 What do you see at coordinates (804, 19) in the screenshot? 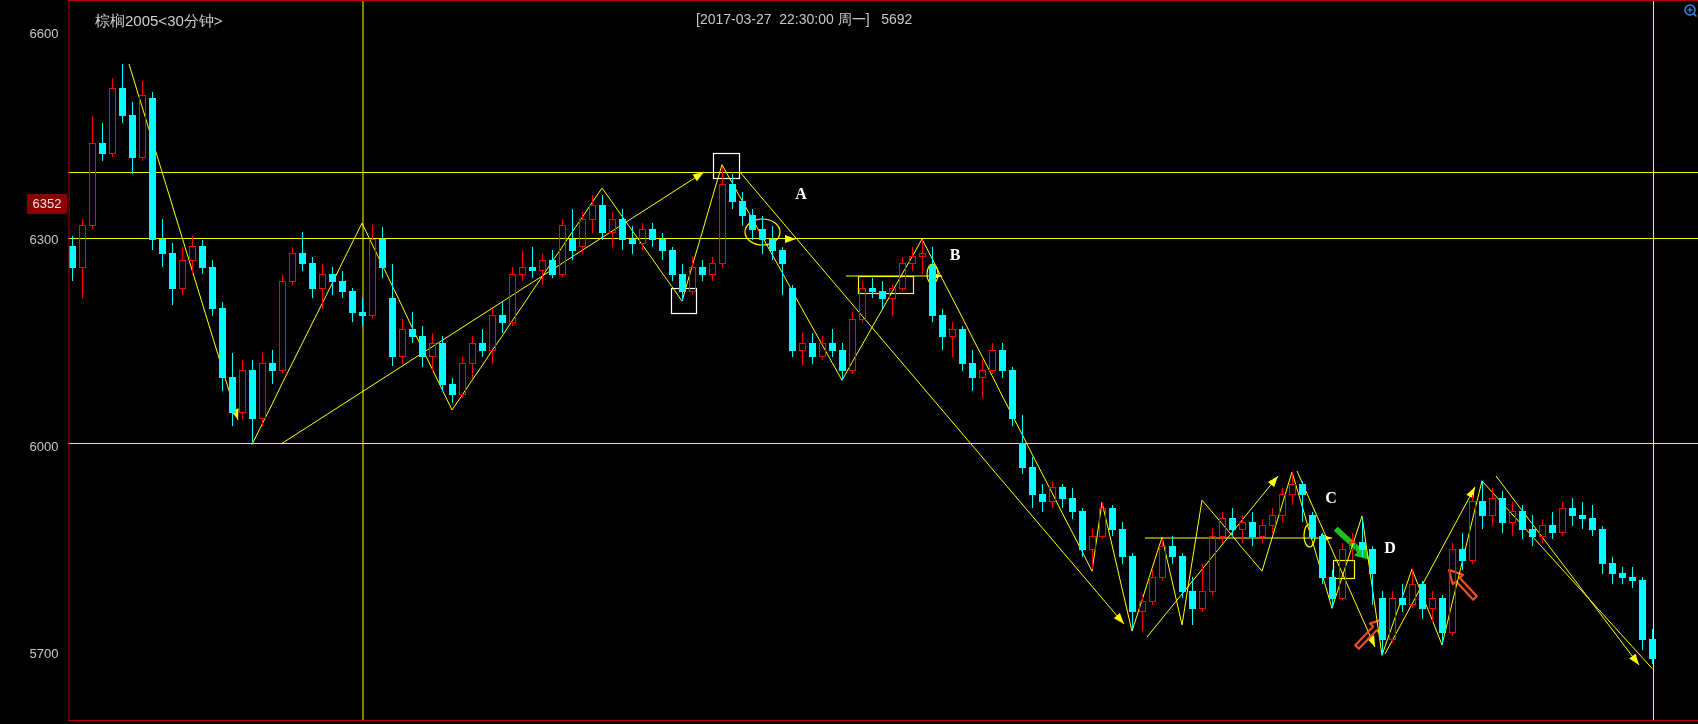
I see `annotation: [2017-03-27 22:30:00 周一] 5692` at bounding box center [804, 19].